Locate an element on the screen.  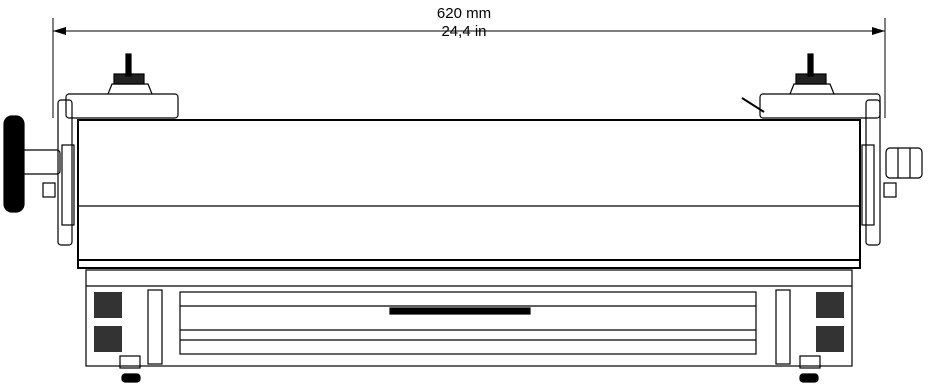
clamp-left is located at coordinates (141, 336).